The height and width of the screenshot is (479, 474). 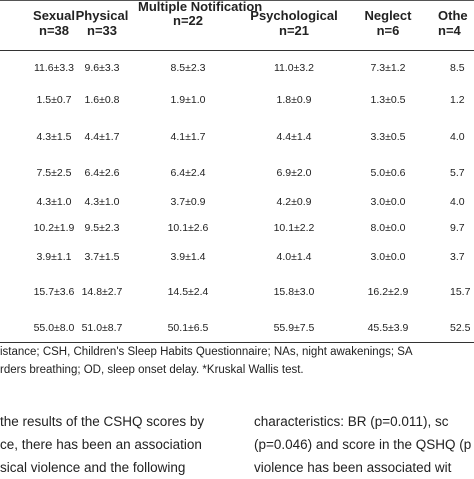 I want to click on column-n: n=6, so click(x=388, y=30).